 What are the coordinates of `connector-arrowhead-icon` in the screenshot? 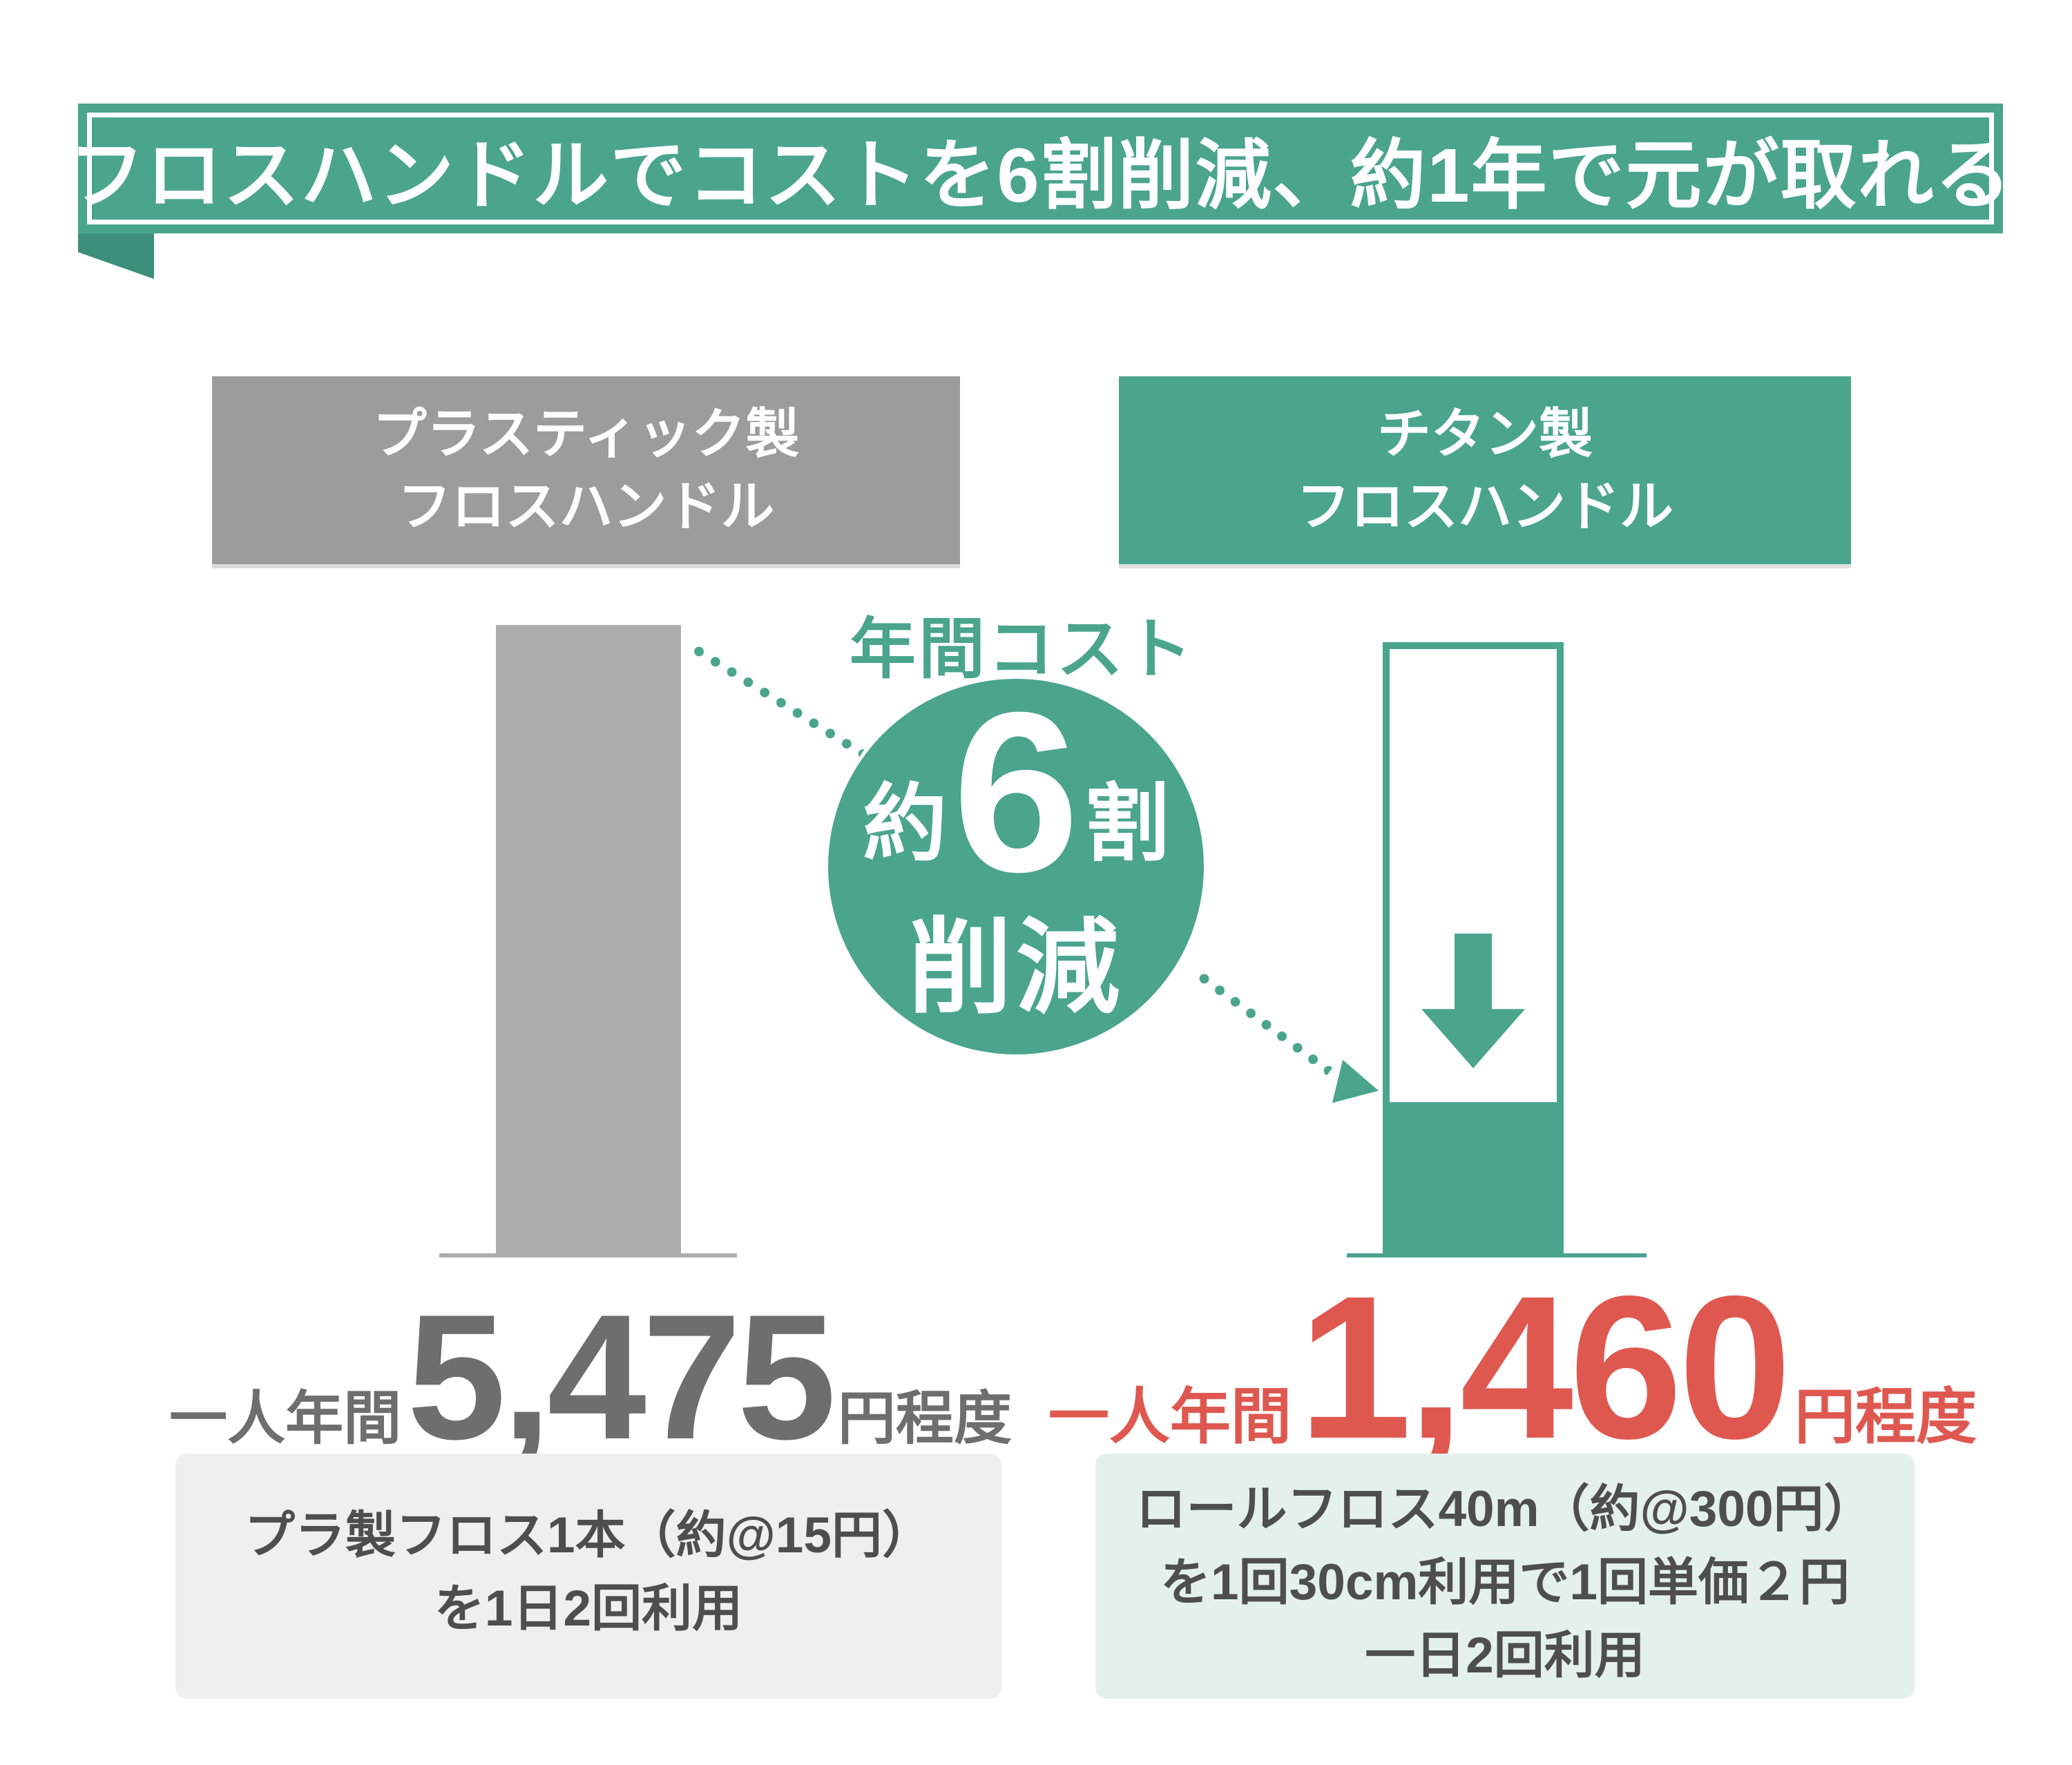 It's located at (1357, 1084).